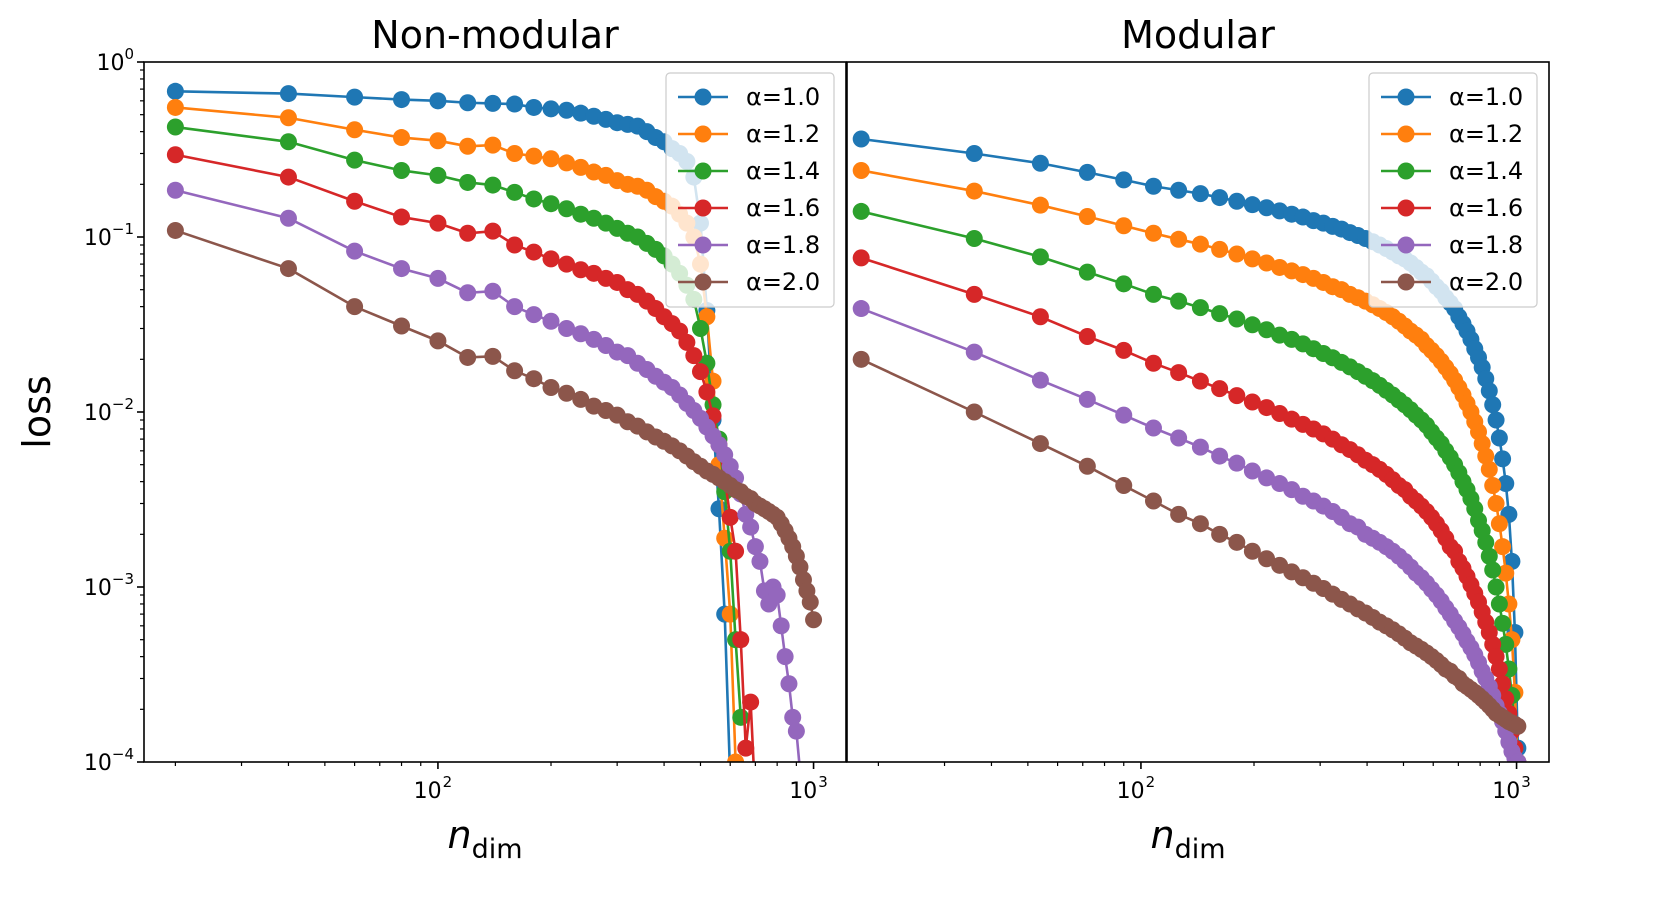 The width and height of the screenshot is (1660, 923). Describe the element at coordinates (783, 208) in the screenshot. I see `legend-label: α=1.6` at that location.